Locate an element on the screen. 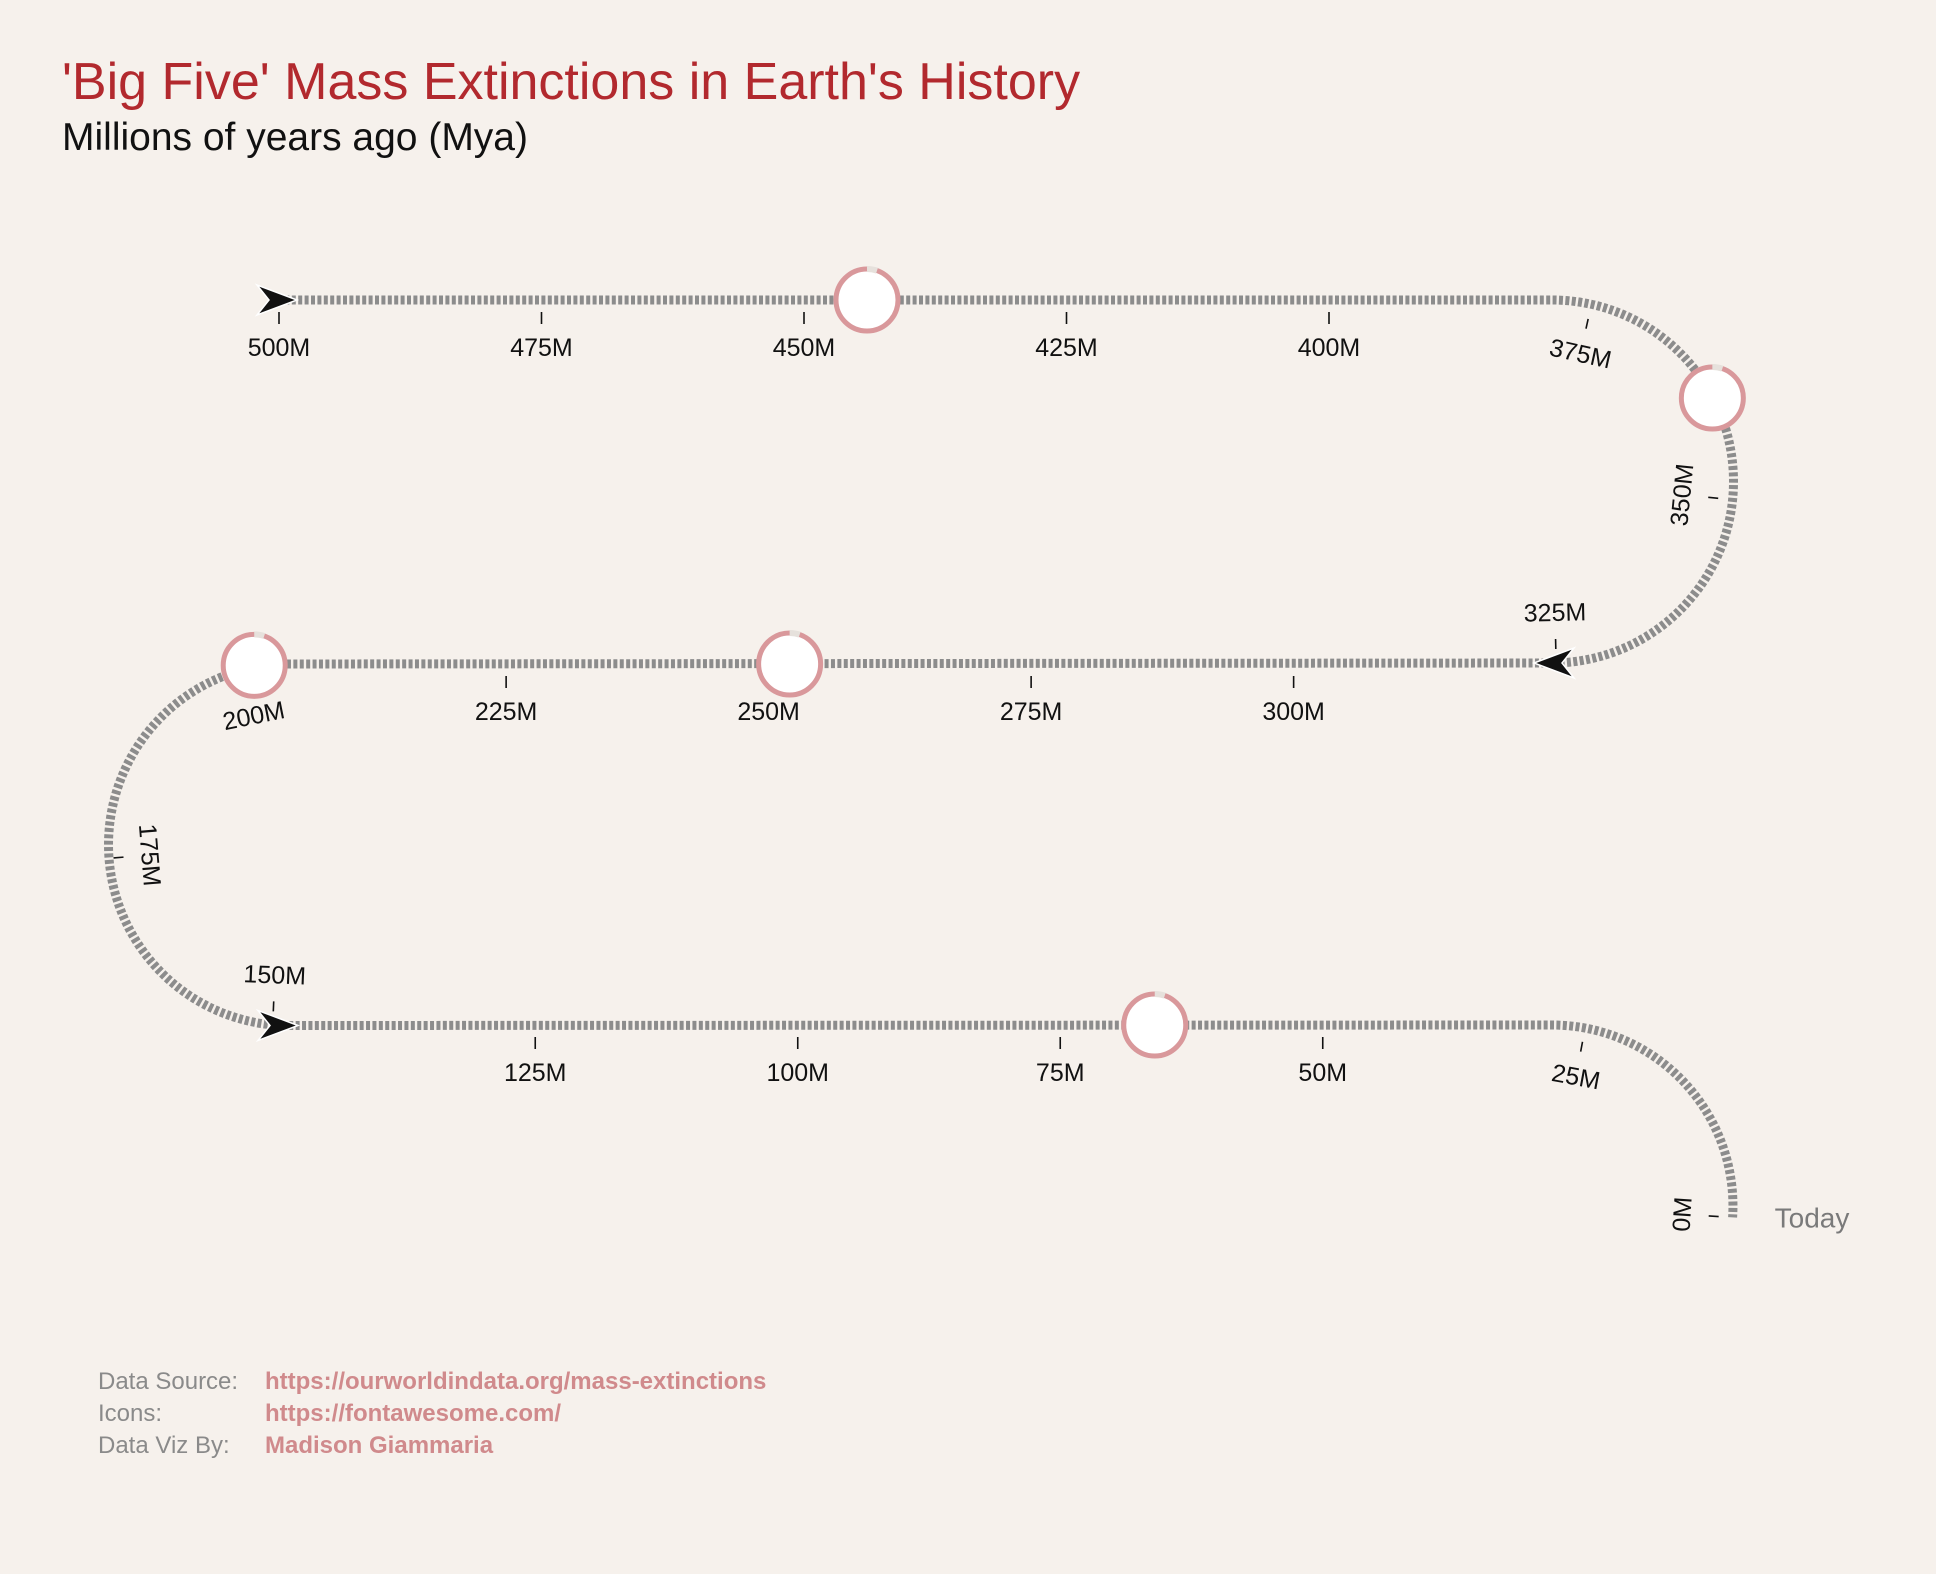 The width and height of the screenshot is (1936, 1574). tick-450M: 450M is located at coordinates (804, 337).